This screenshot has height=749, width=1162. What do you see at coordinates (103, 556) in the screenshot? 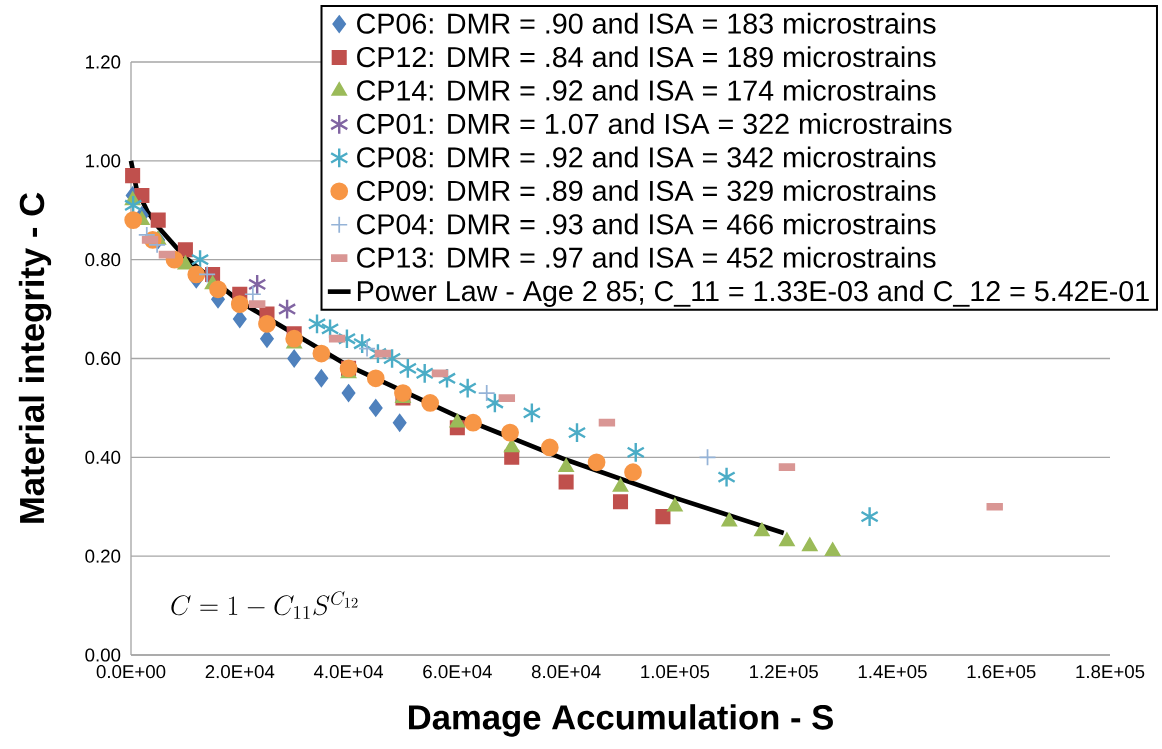
I see `y-tick-label: 0.20` at bounding box center [103, 556].